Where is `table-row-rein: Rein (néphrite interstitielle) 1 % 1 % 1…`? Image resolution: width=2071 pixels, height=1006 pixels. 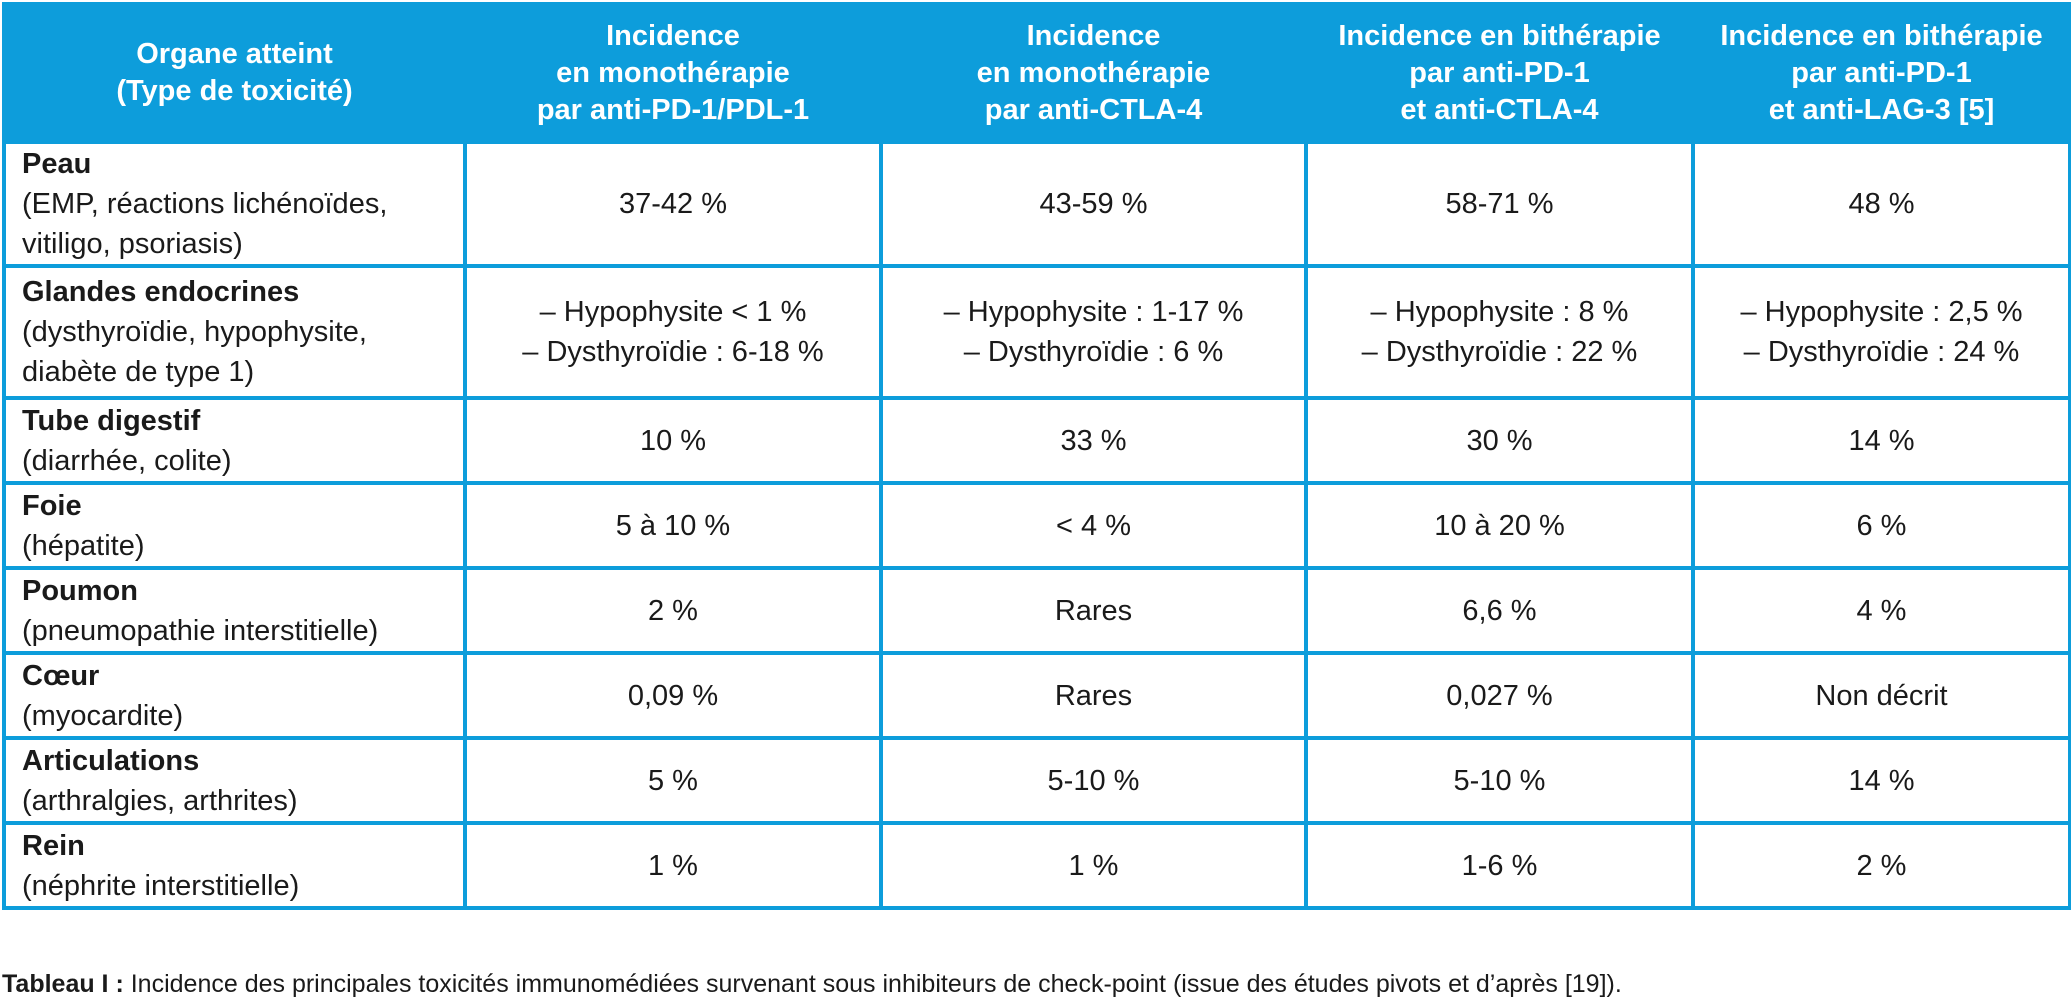 table-row-rein: Rein (néphrite interstitielle) 1 % 1 % 1… is located at coordinates (1036, 865).